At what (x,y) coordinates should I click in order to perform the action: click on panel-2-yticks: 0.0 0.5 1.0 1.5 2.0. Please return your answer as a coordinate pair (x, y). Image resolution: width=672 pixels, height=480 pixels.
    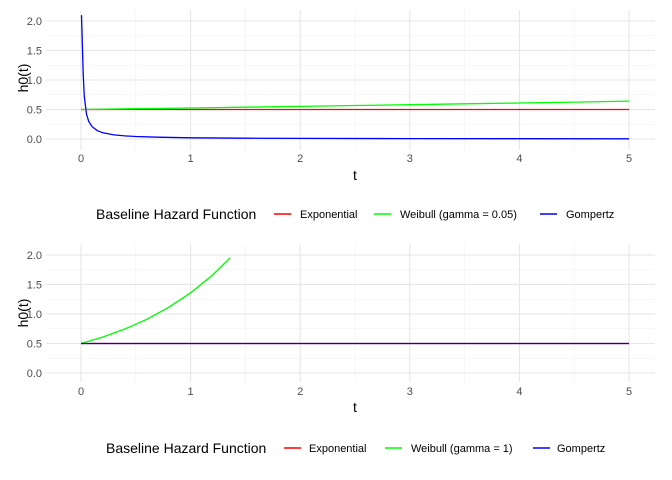
    Looking at the image, I should click on (34, 315).